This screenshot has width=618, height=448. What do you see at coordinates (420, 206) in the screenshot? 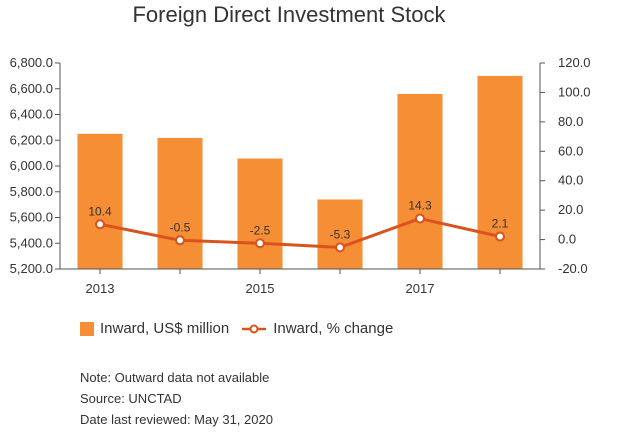
I see `pct-change-data-label: 14.3` at bounding box center [420, 206].